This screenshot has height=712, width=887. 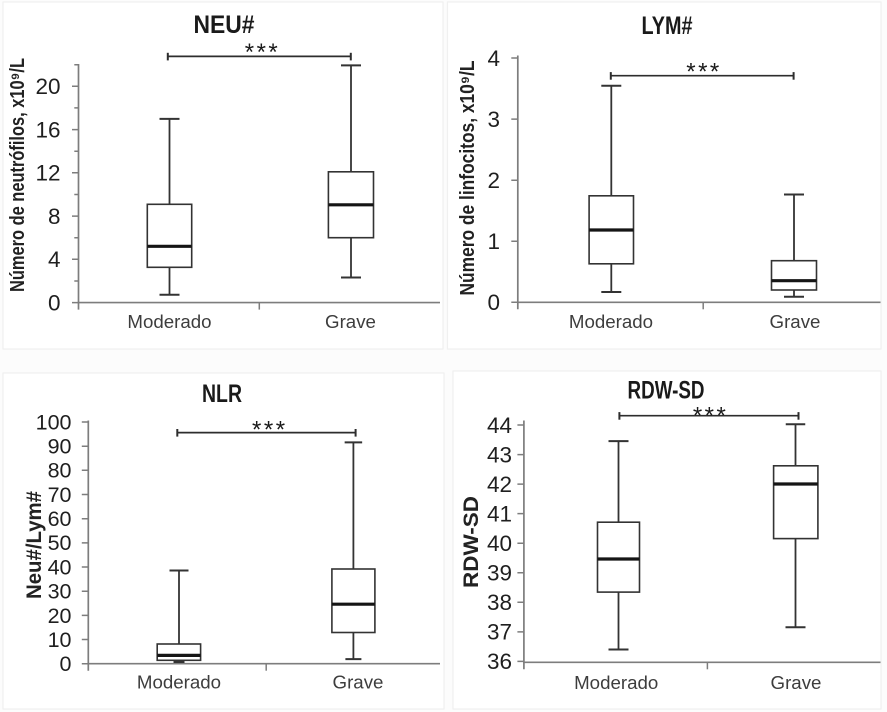 What do you see at coordinates (60, 592) in the screenshot?
I see `svg-text: 30` at bounding box center [60, 592].